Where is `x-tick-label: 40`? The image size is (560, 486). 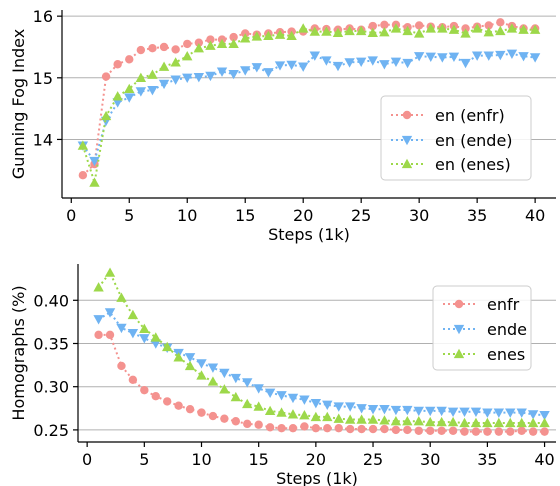 x-tick-label: 40 is located at coordinates (544, 459).